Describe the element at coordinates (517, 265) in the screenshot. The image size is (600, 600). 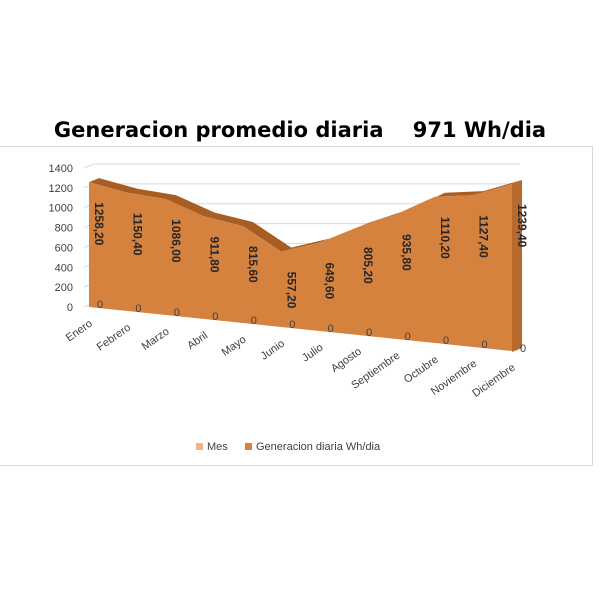
I see `area-side-face` at that location.